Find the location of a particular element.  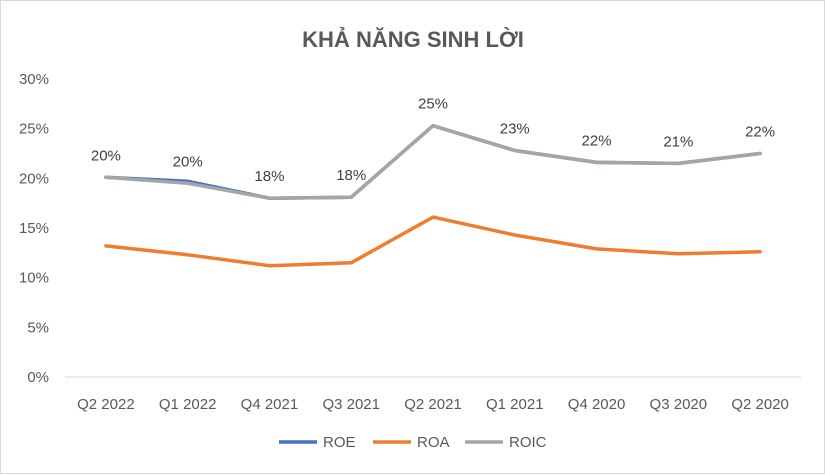

x-tick-label: Q1 2021 is located at coordinates (515, 404).